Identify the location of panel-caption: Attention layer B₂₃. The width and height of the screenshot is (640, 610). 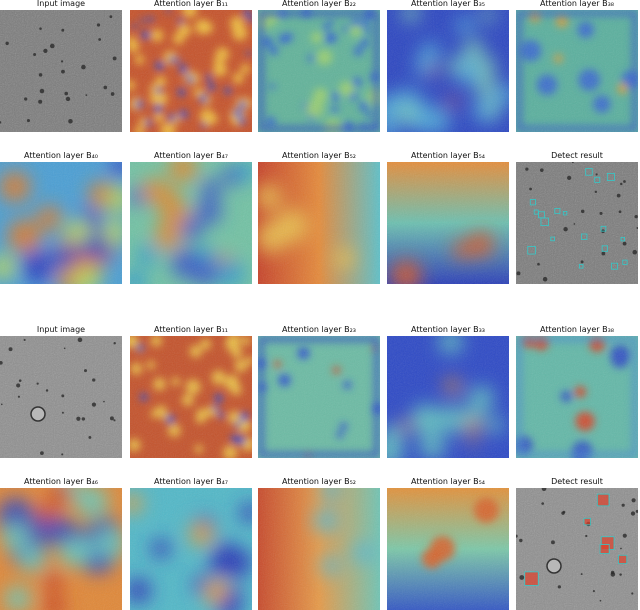
(319, 329).